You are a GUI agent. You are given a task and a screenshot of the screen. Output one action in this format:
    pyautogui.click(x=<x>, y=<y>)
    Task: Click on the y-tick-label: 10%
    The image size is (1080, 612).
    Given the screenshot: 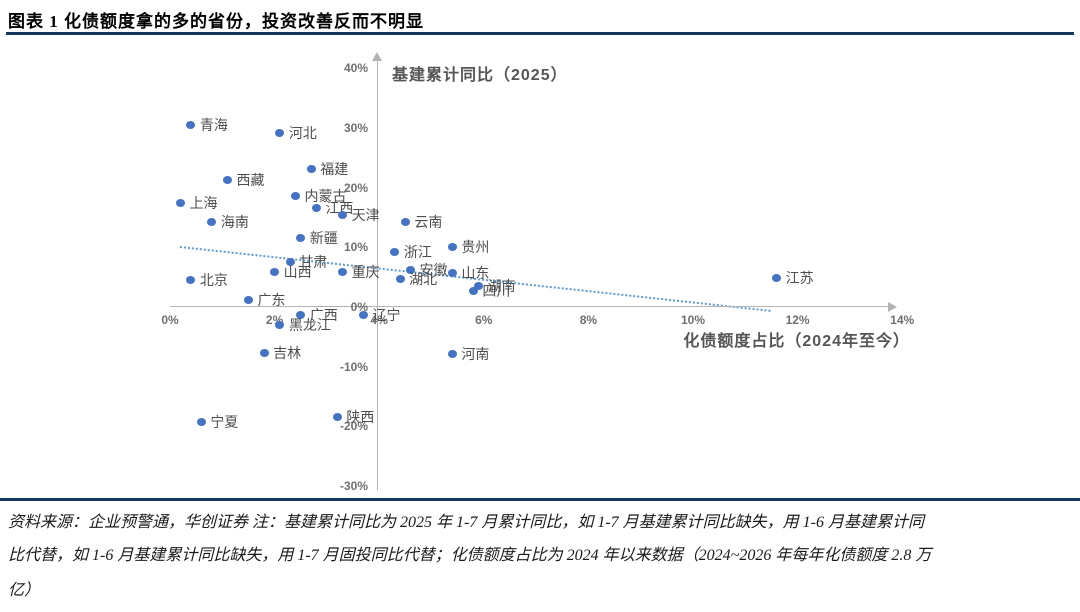 What is the action you would take?
    pyautogui.click(x=355, y=247)
    